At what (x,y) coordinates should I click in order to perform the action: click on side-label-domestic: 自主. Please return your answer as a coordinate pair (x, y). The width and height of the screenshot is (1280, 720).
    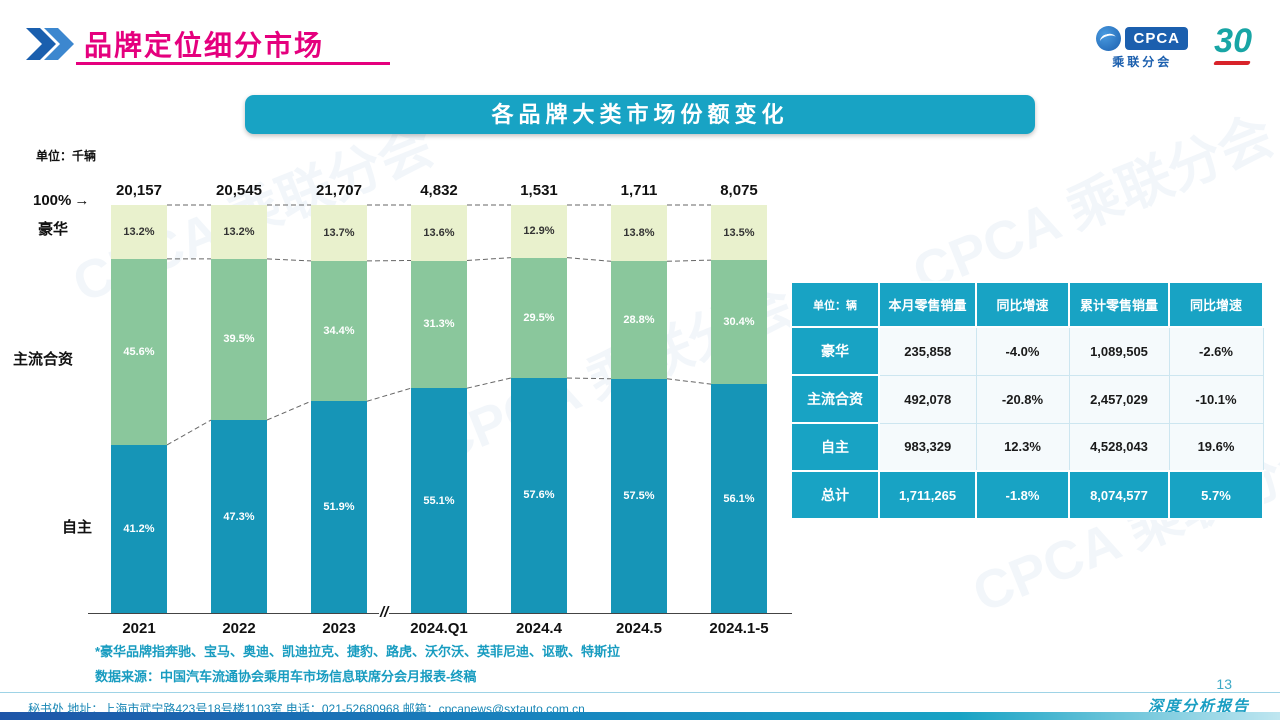
    Looking at the image, I should click on (77, 527).